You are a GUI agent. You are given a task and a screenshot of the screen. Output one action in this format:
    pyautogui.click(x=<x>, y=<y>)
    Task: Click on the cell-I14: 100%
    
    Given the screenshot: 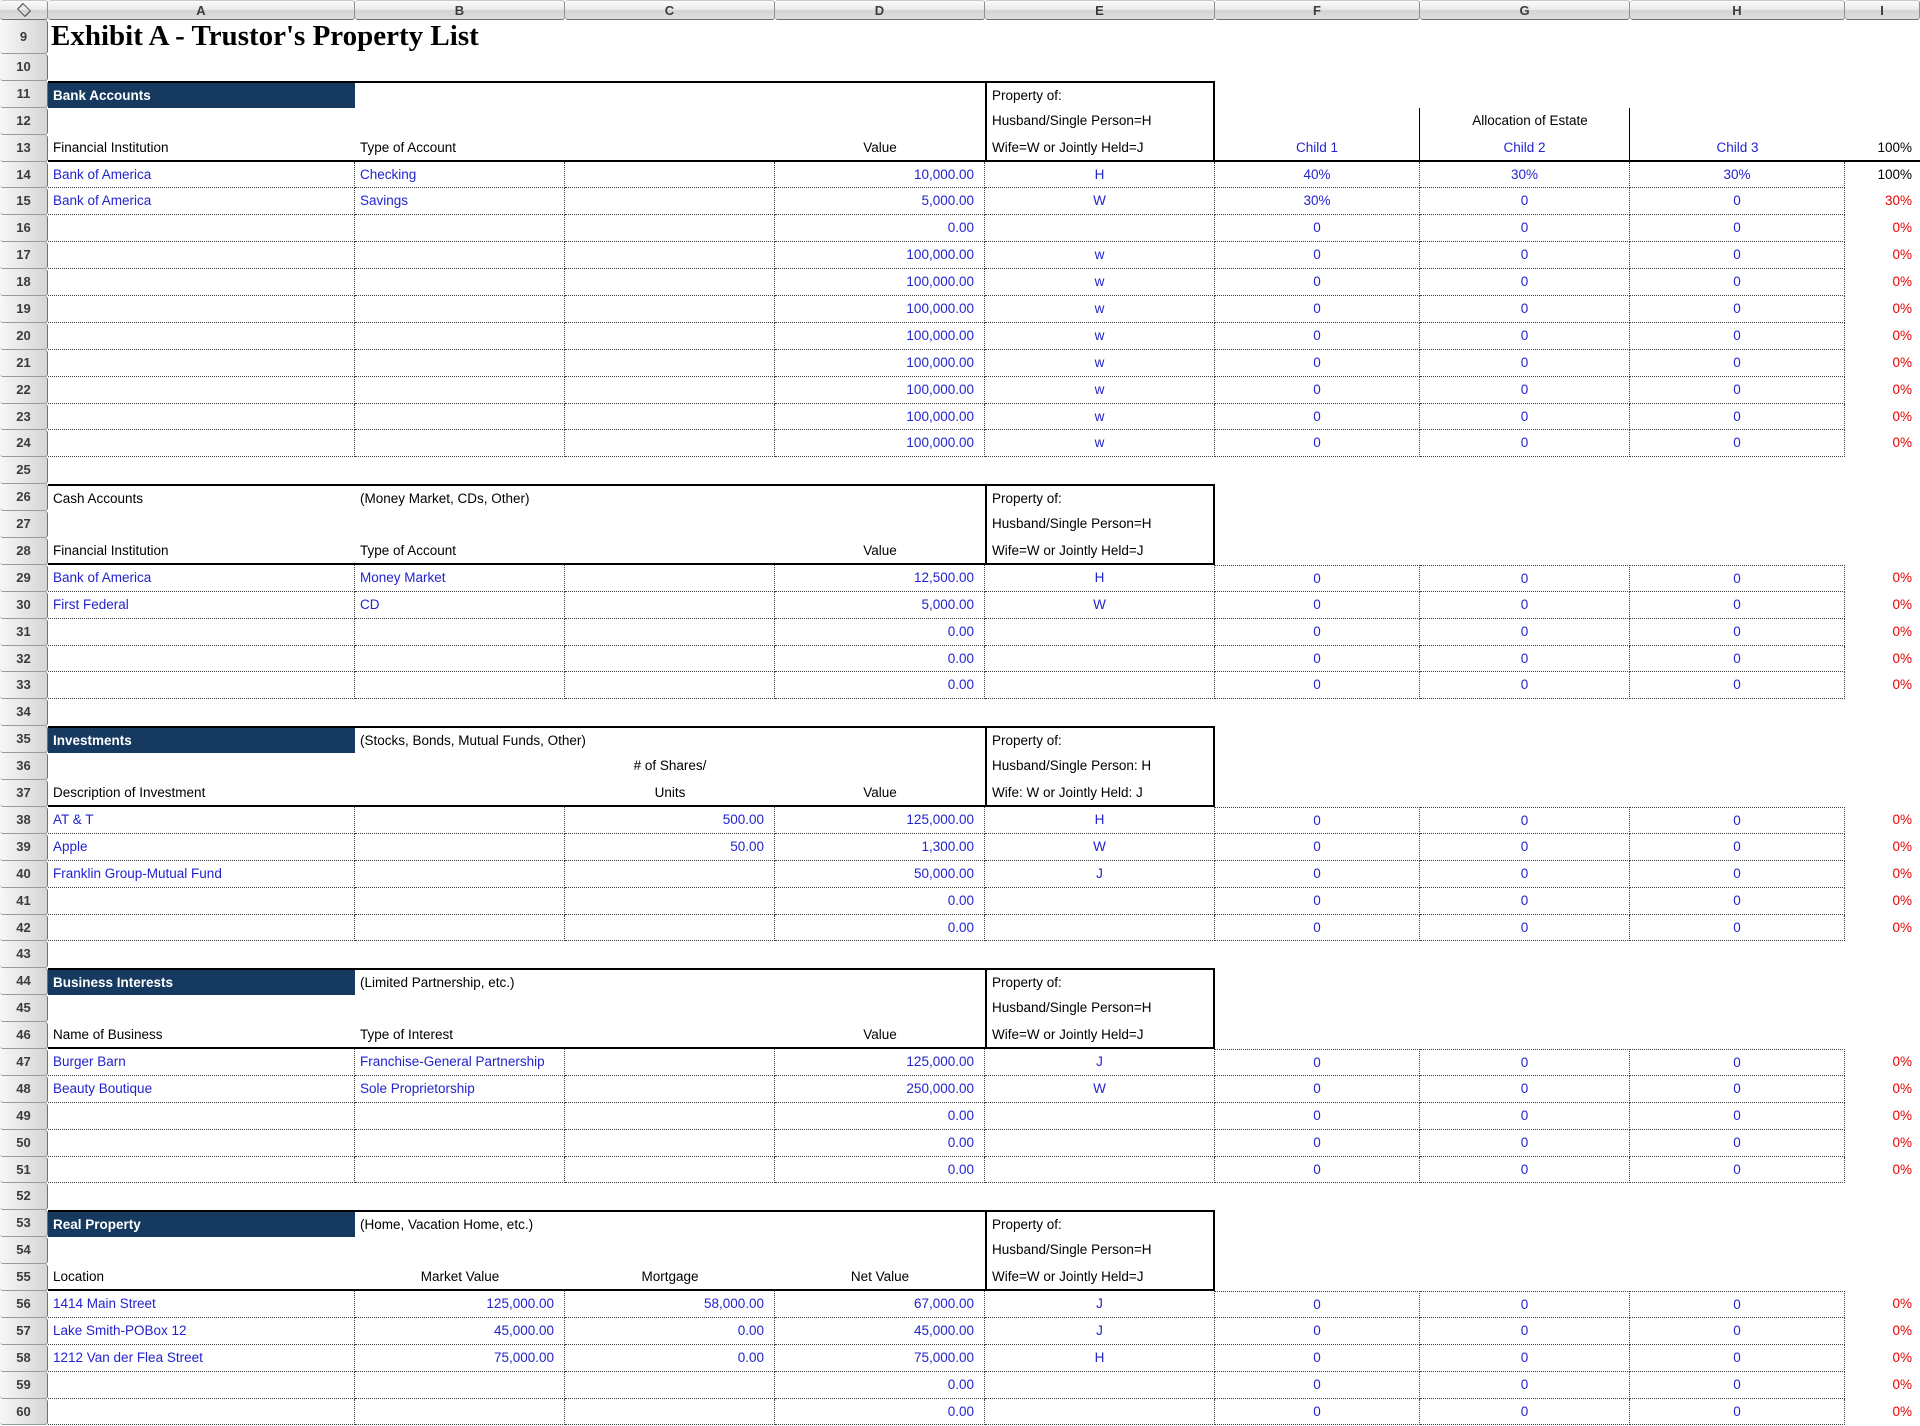 What is the action you would take?
    pyautogui.click(x=1894, y=174)
    